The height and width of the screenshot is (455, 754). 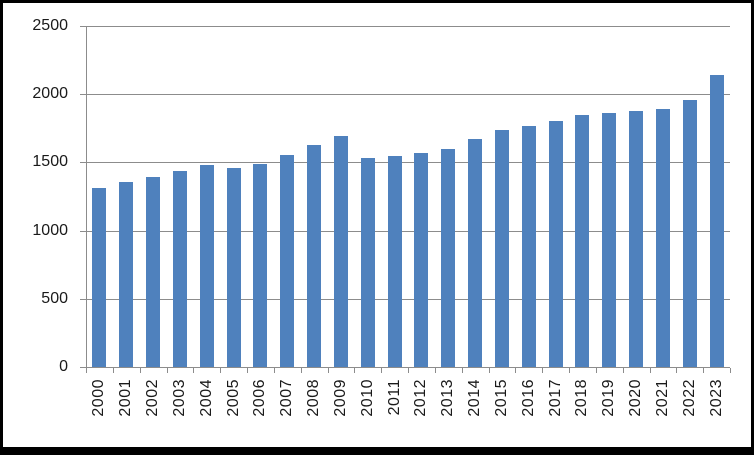 I want to click on x-axis-label: 2006, so click(x=260, y=398).